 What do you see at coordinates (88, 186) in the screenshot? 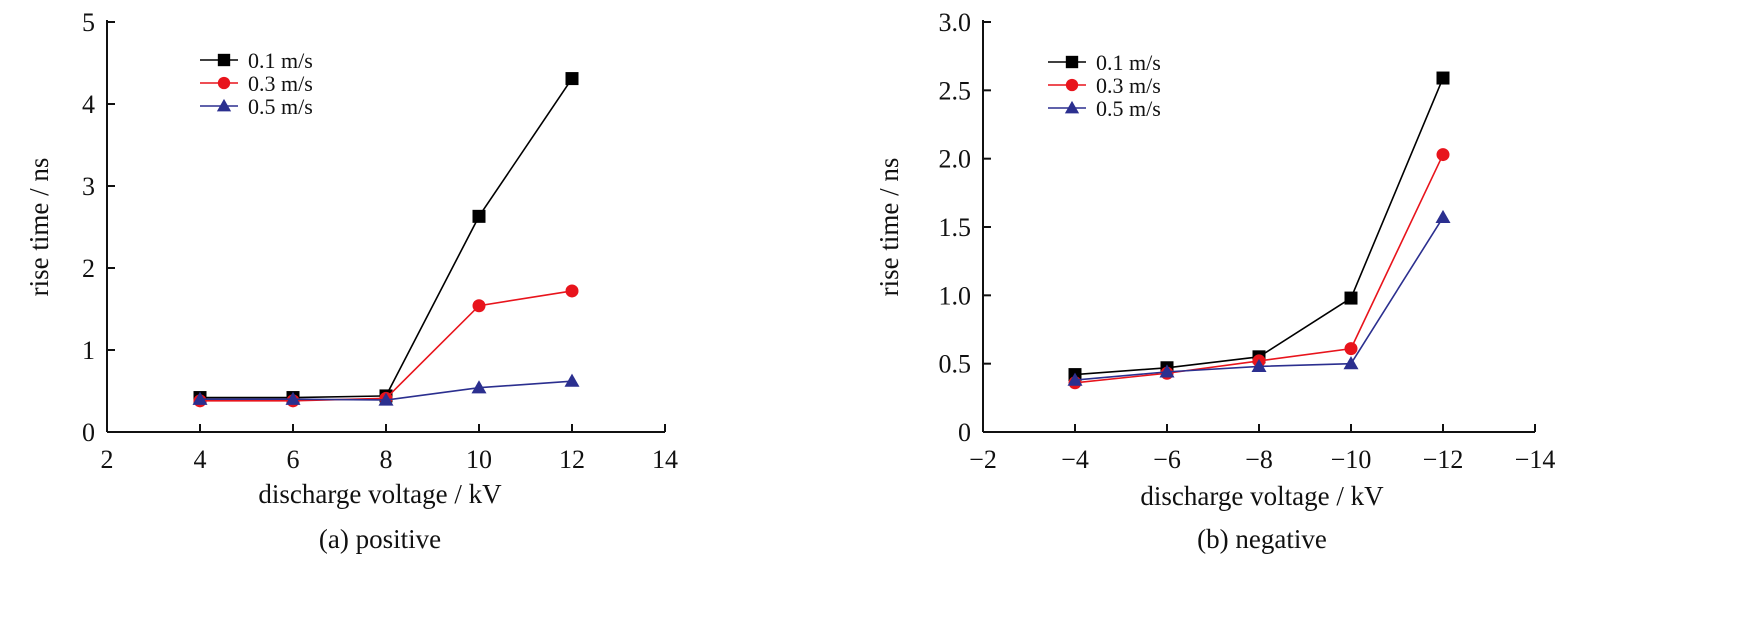
I see `y-tick-label: 3` at bounding box center [88, 186].